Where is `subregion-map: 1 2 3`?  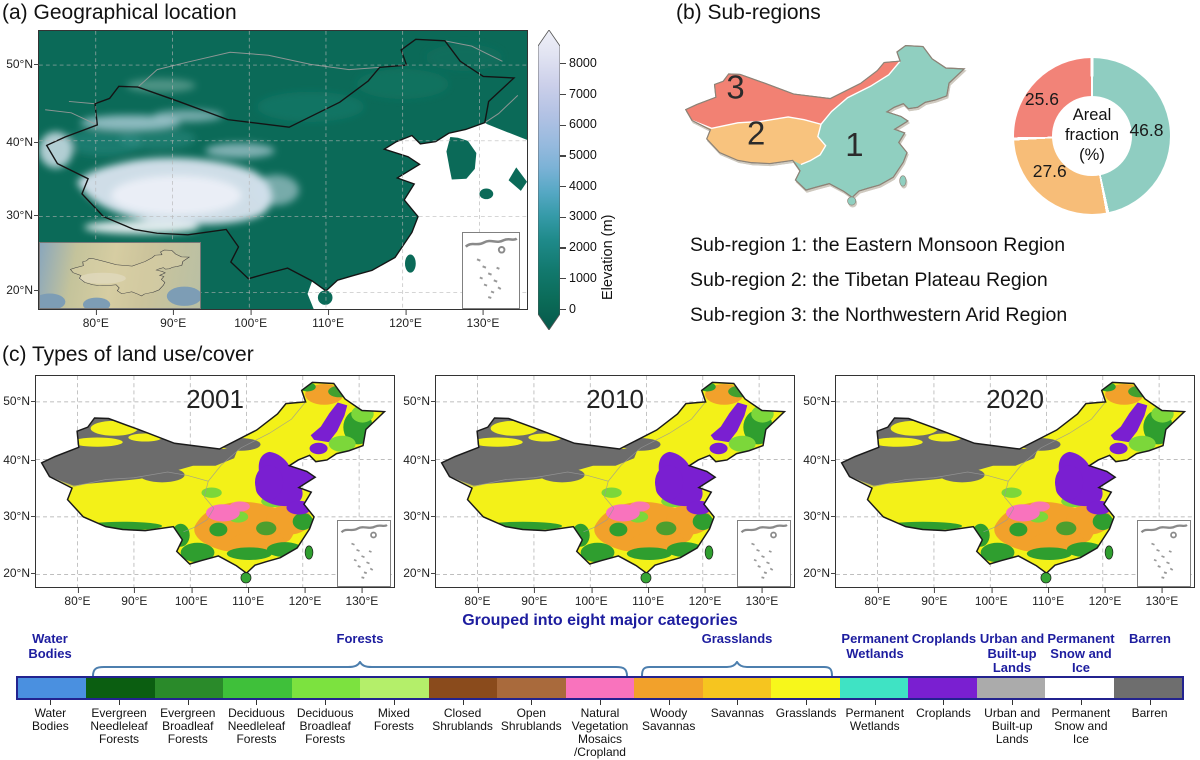
subregion-map: 1 2 3 is located at coordinates (827, 121).